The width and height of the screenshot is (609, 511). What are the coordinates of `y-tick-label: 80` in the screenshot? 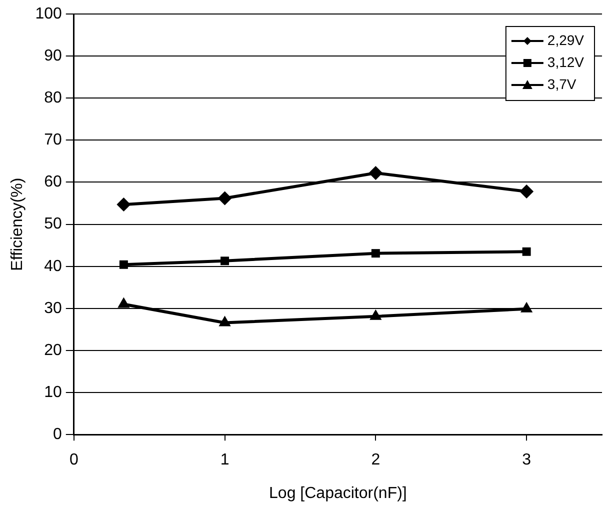 It's located at (53, 98).